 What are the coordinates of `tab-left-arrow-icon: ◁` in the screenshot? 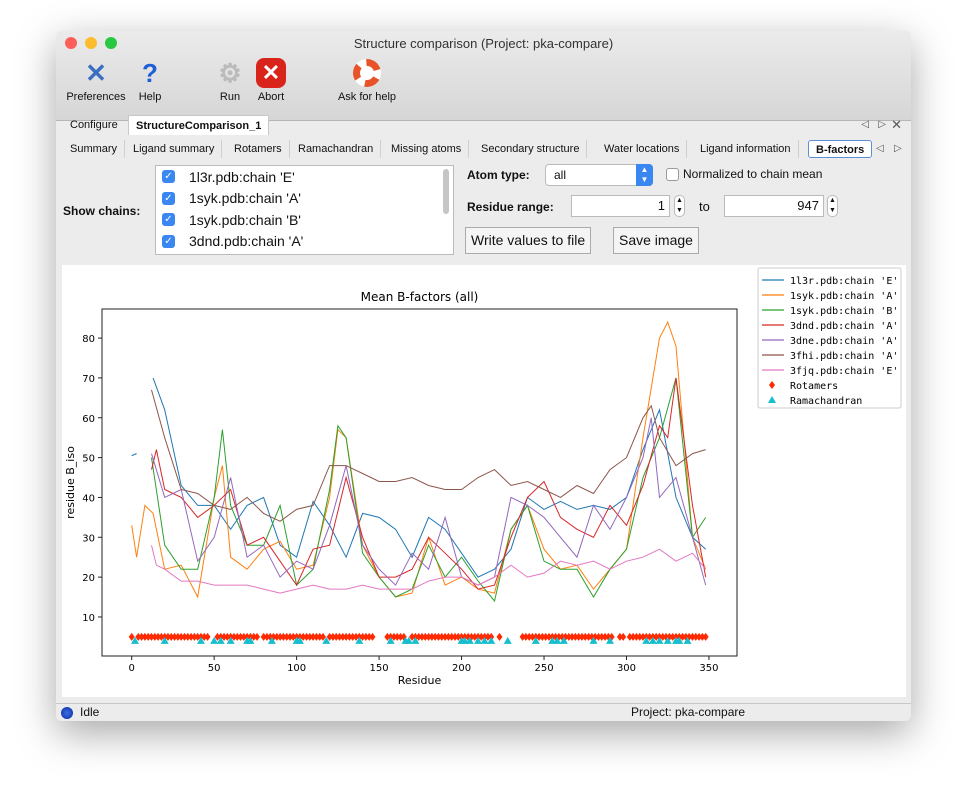 It's located at (865, 124).